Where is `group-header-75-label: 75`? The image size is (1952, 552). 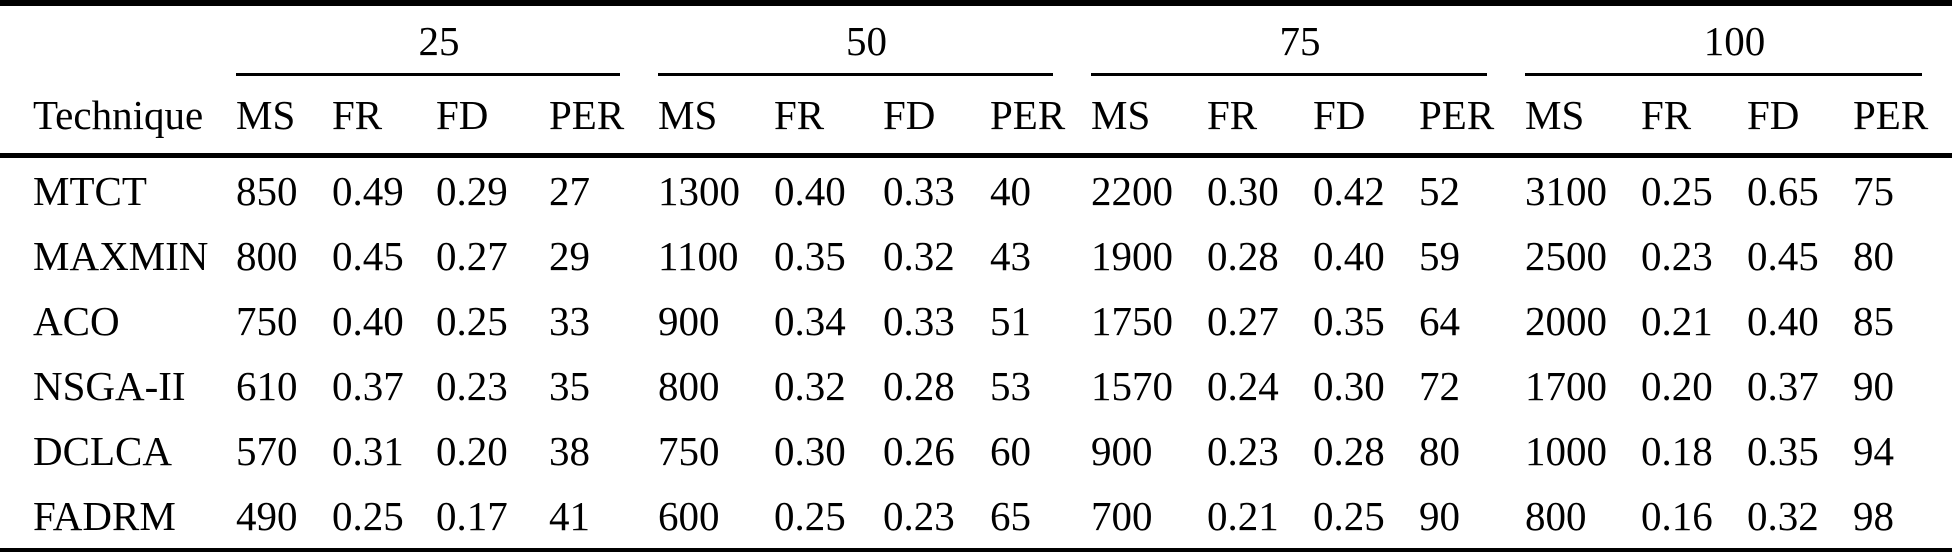
group-header-75-label: 75 is located at coordinates (1300, 41).